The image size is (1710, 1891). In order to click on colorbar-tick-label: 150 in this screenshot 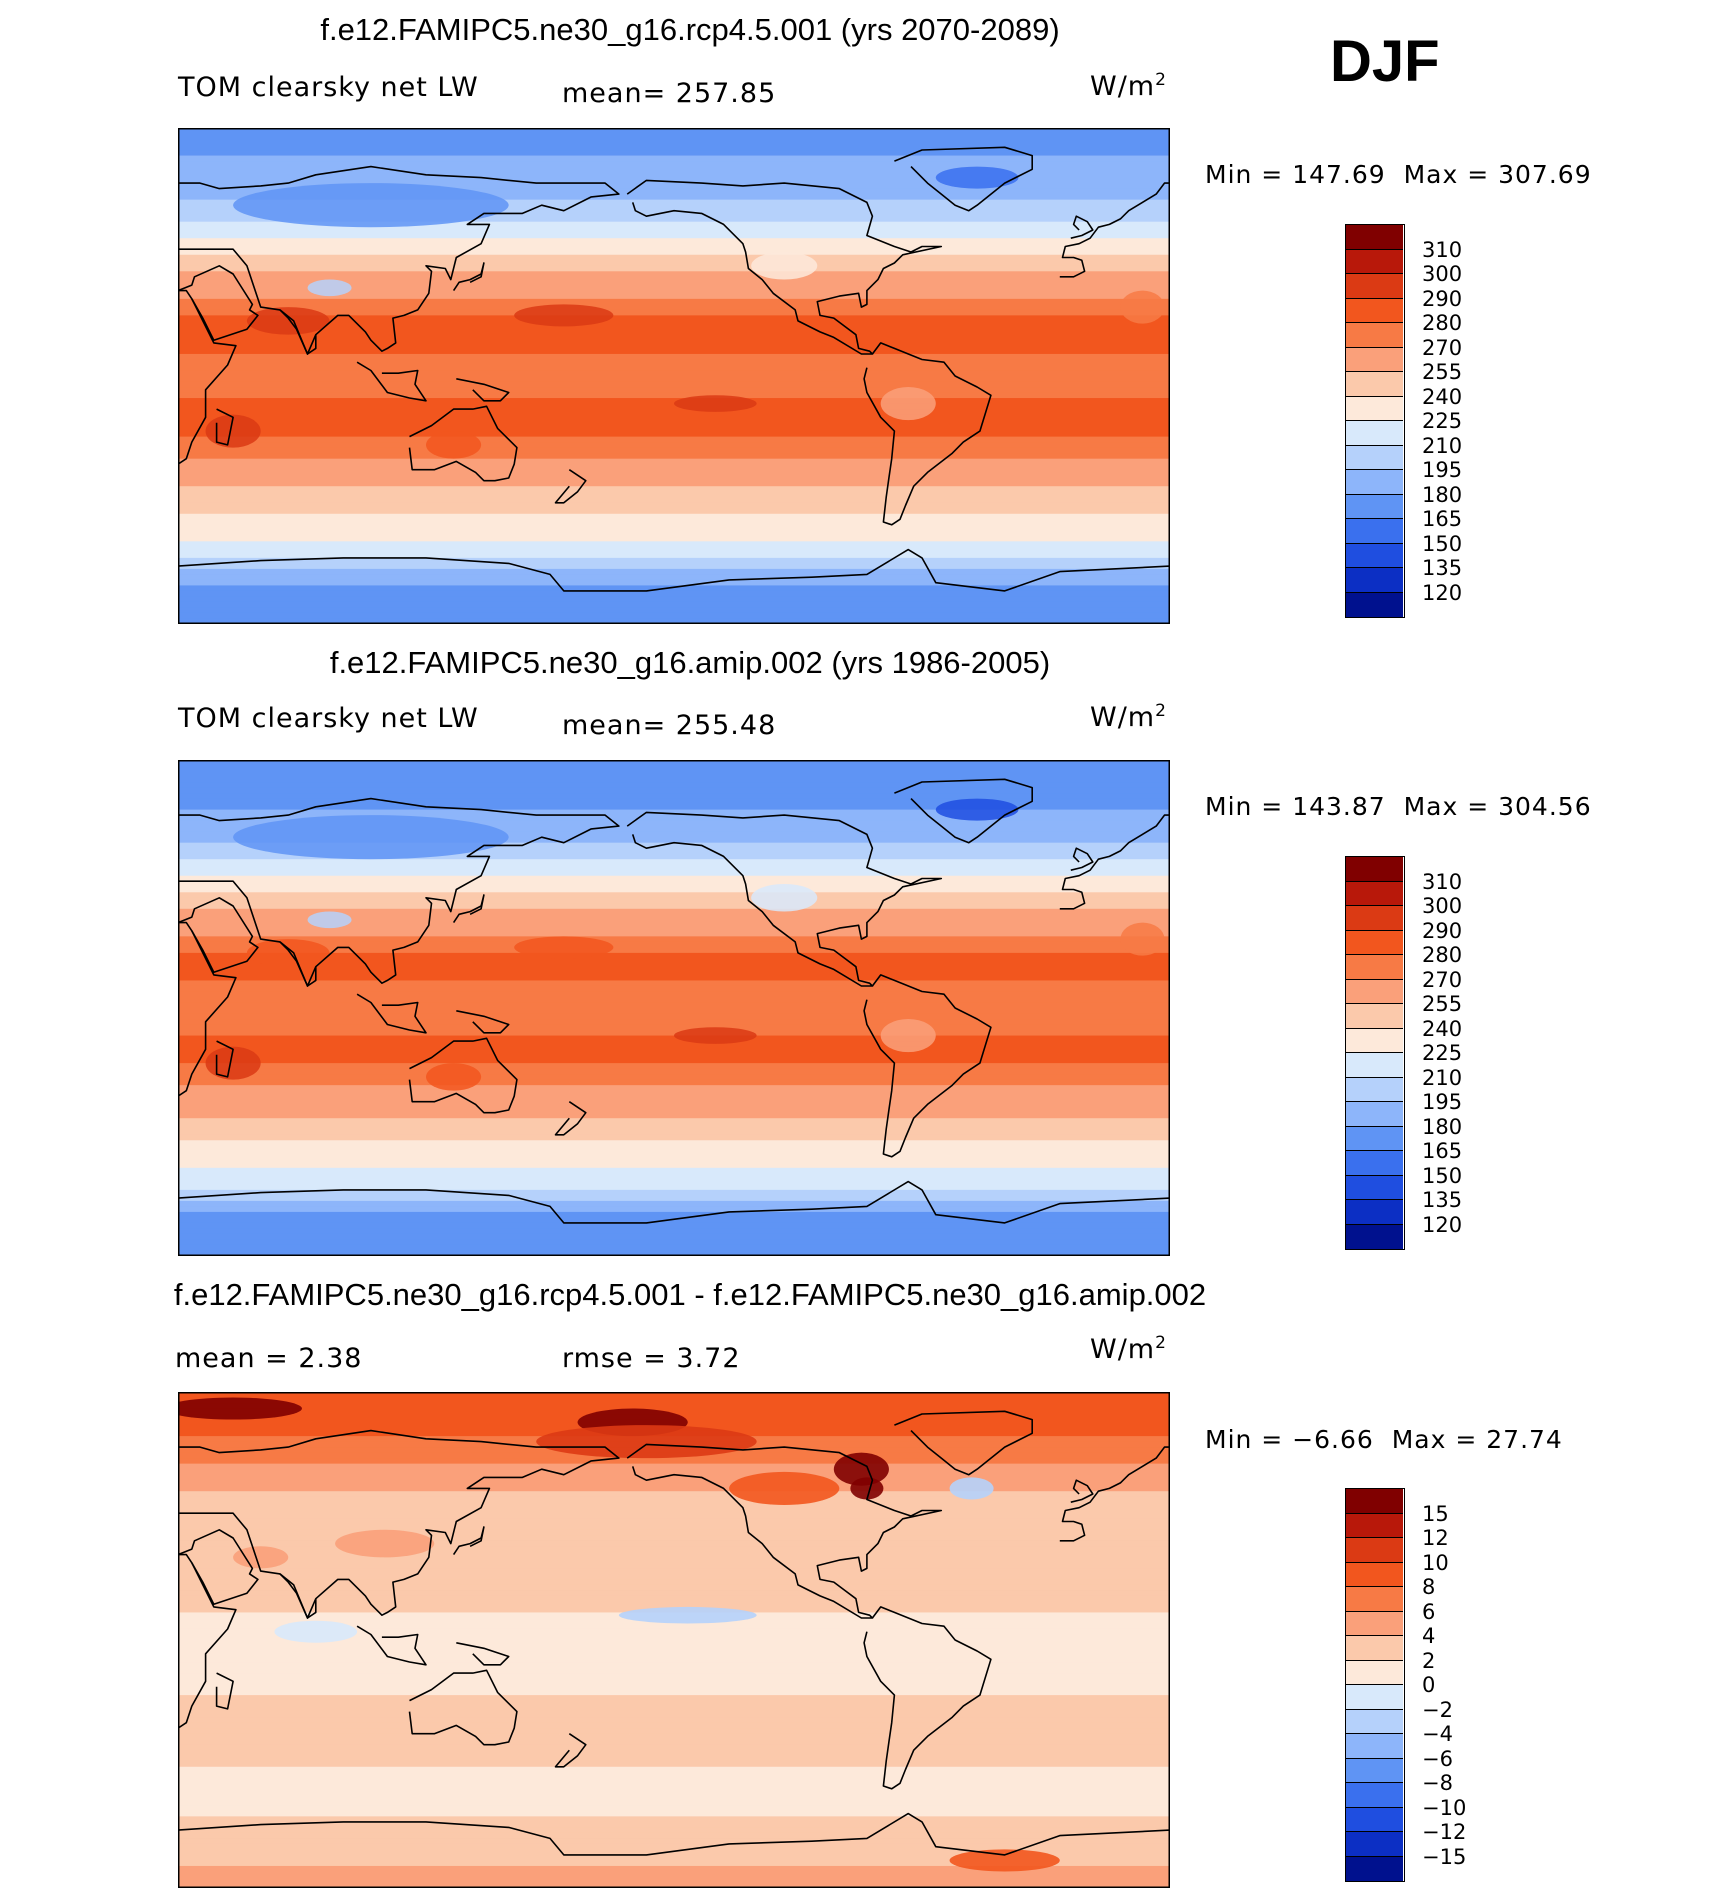, I will do `click(1442, 1175)`.